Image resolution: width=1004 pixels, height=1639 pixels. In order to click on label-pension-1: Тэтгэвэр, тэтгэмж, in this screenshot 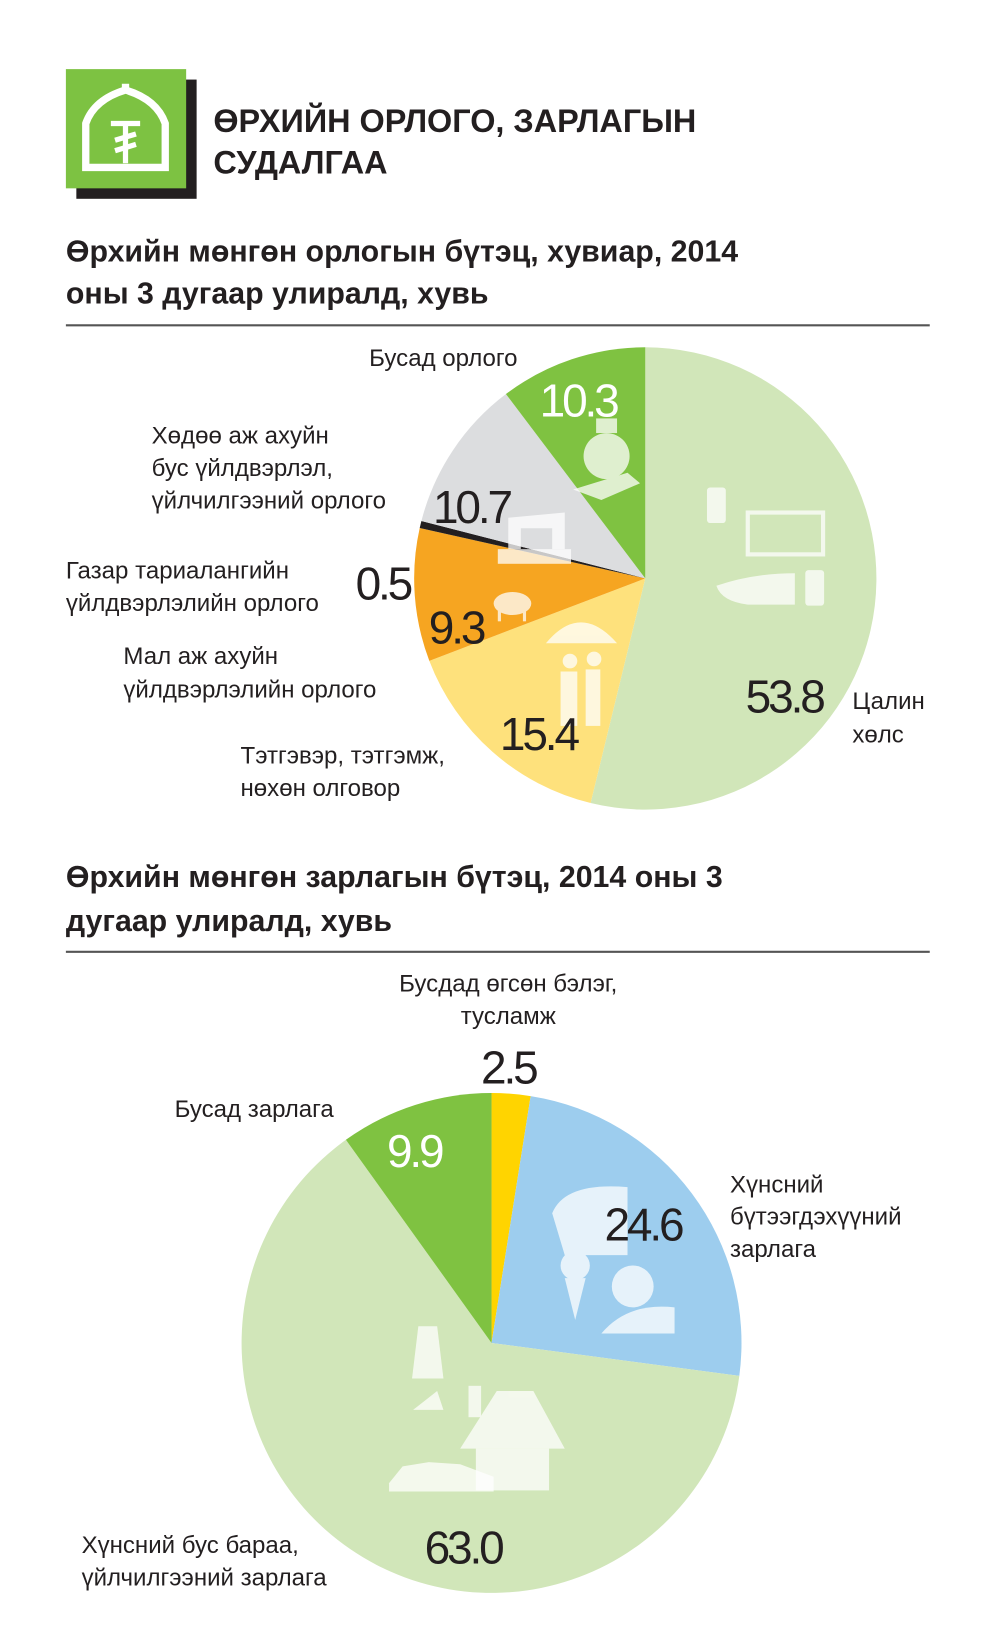, I will do `click(343, 756)`.